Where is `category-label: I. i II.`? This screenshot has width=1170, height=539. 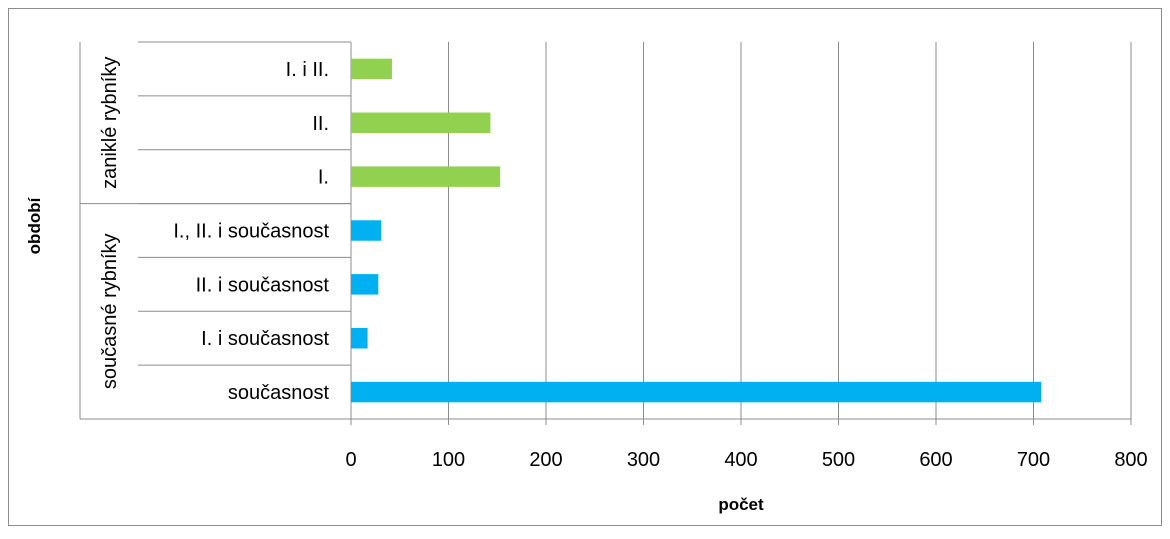 category-label: I. i II. is located at coordinates (307, 70).